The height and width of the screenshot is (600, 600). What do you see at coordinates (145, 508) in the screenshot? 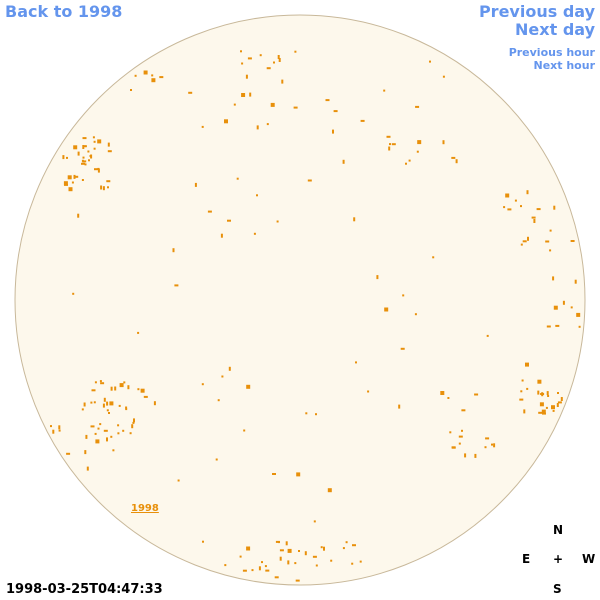
I see `disk-label-link: 1998` at bounding box center [145, 508].